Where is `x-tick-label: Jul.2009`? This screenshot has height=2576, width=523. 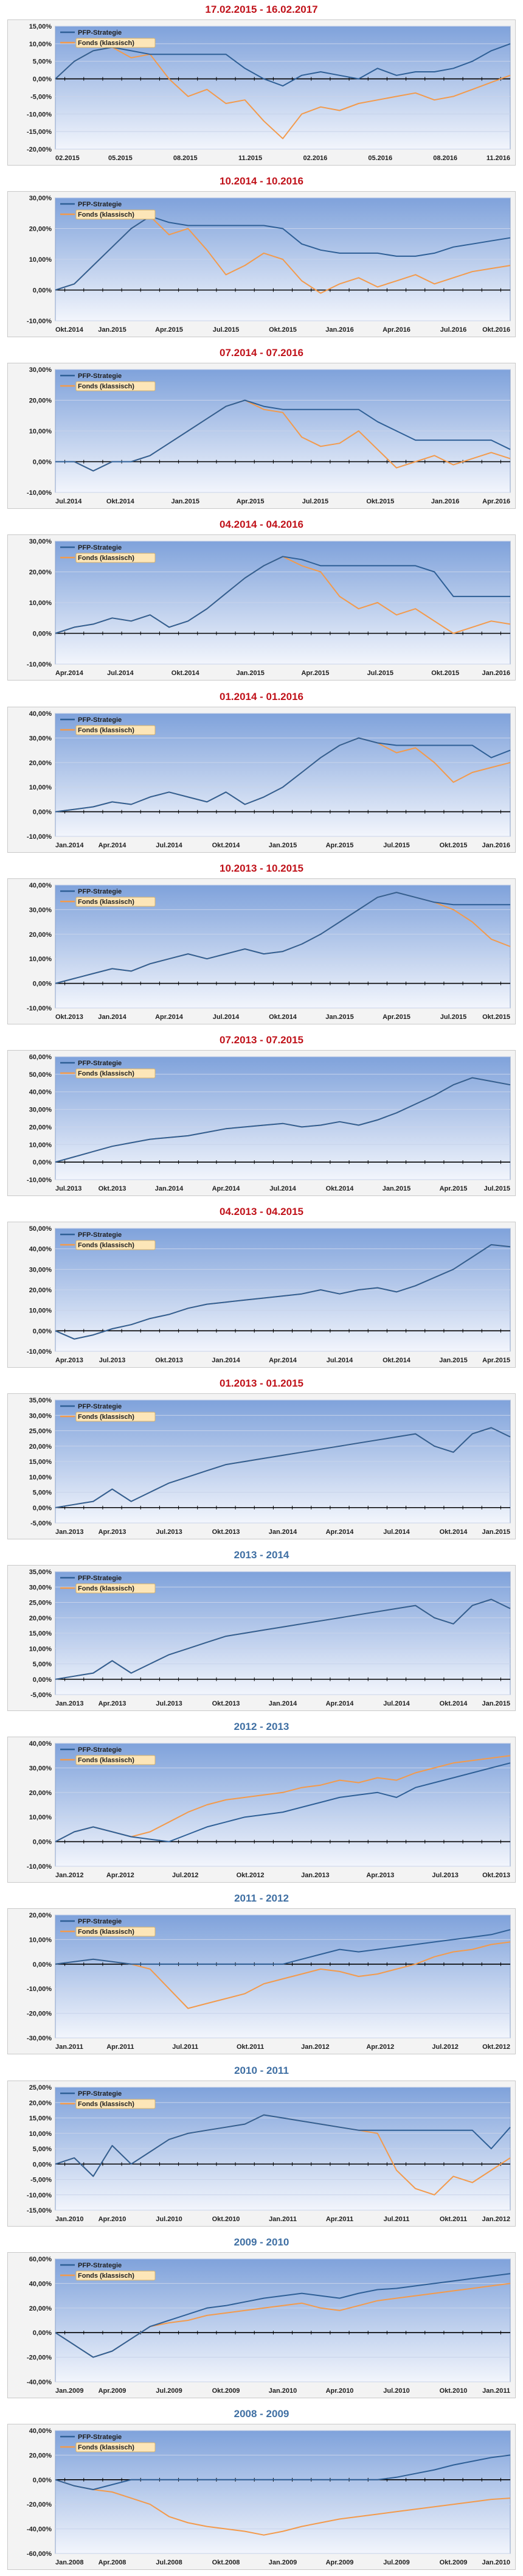 x-tick-label: Jul.2009 is located at coordinates (396, 2562).